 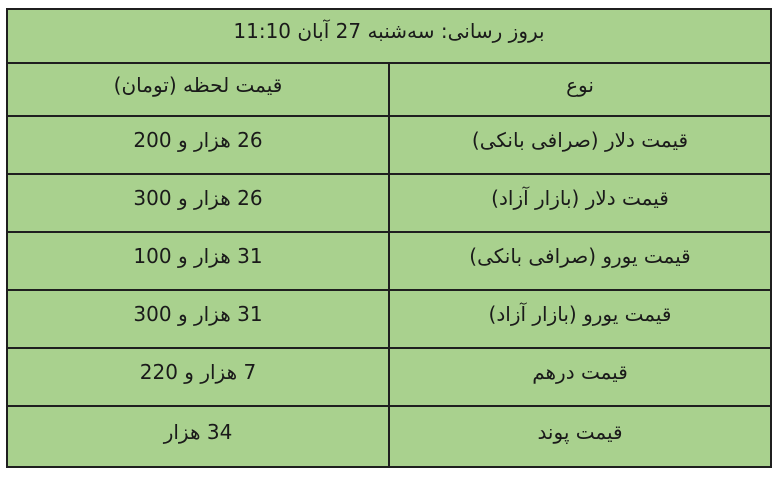 What do you see at coordinates (580, 89) in the screenshot?
I see `column-header-type: نوع` at bounding box center [580, 89].